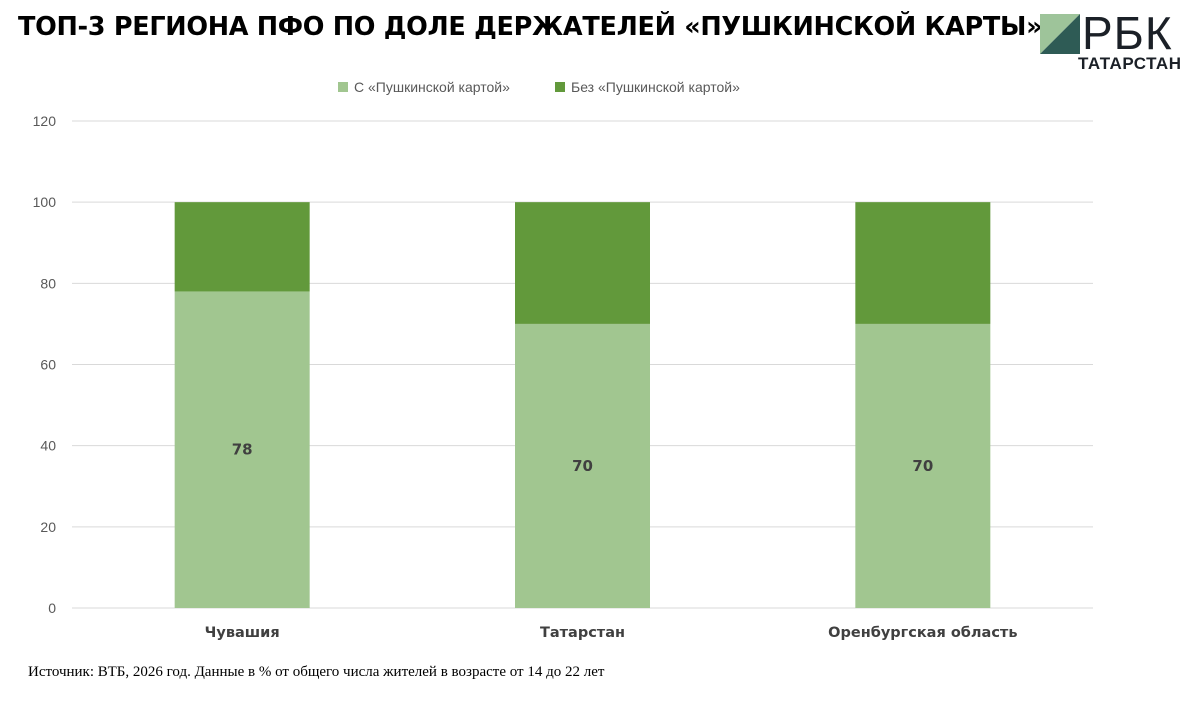 This screenshot has width=1200, height=701. What do you see at coordinates (48, 283) in the screenshot?
I see `y-tick-label: 80` at bounding box center [48, 283].